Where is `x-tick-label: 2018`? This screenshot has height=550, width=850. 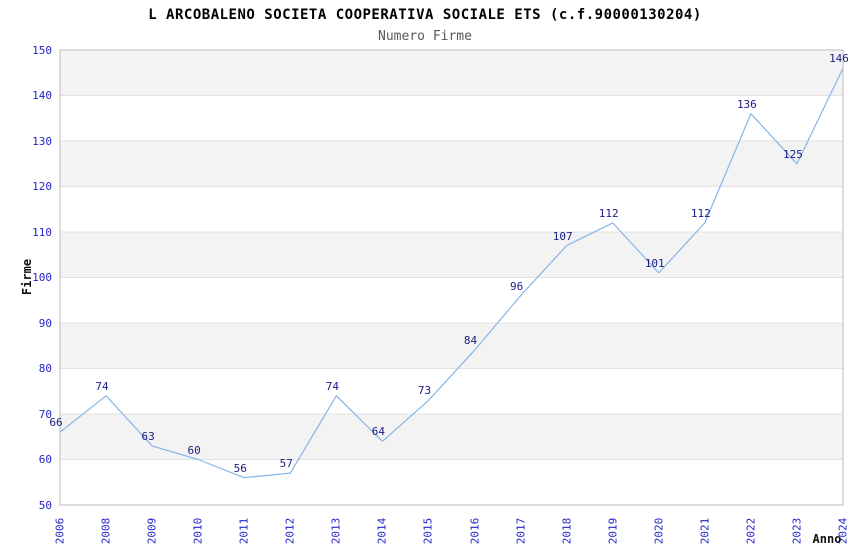 x-tick-label: 2018 is located at coordinates (567, 531).